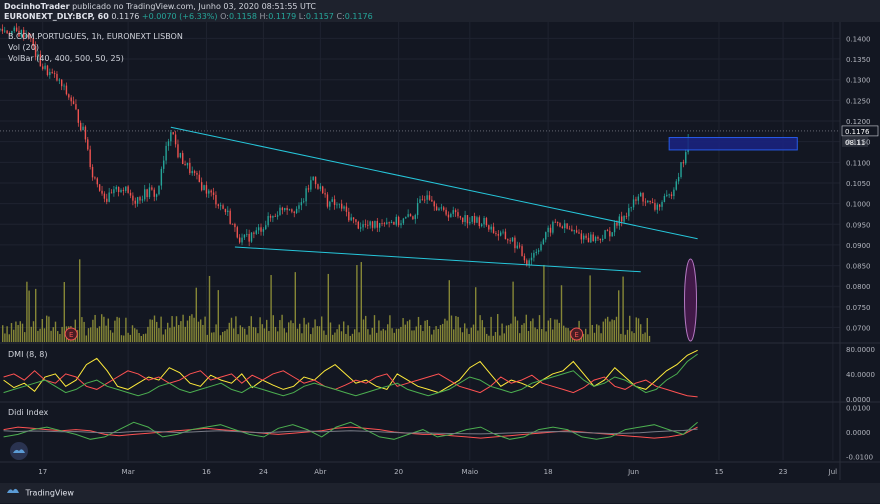 The width and height of the screenshot is (880, 504). Describe the element at coordinates (49, 493) in the screenshot. I see `brand-name: TradingView` at that location.